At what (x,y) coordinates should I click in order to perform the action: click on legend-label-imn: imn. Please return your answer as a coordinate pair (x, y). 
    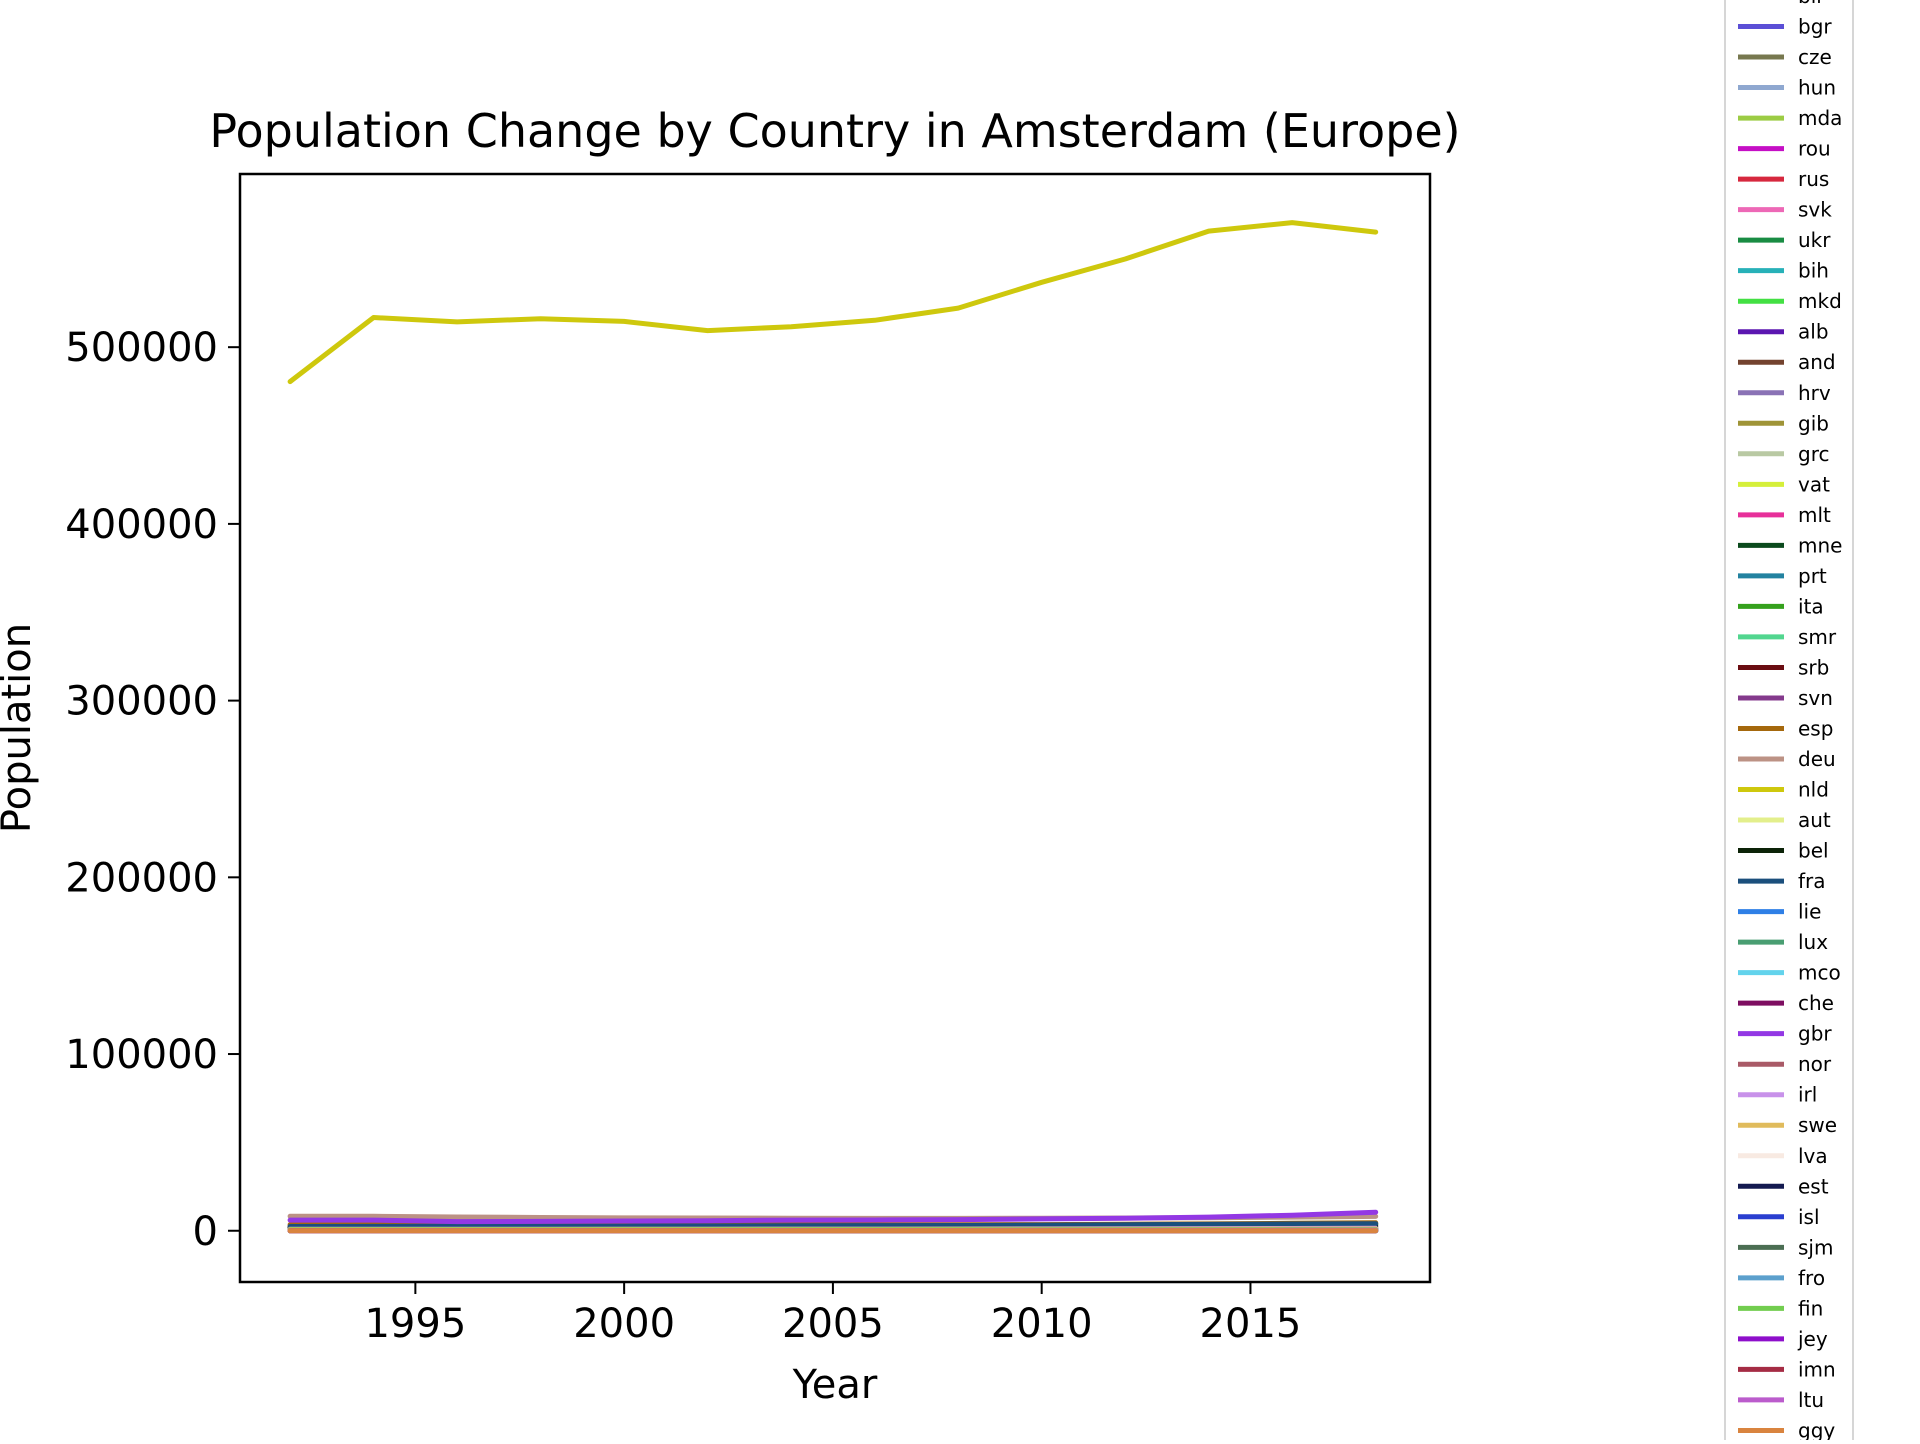
    Looking at the image, I should click on (1817, 1369).